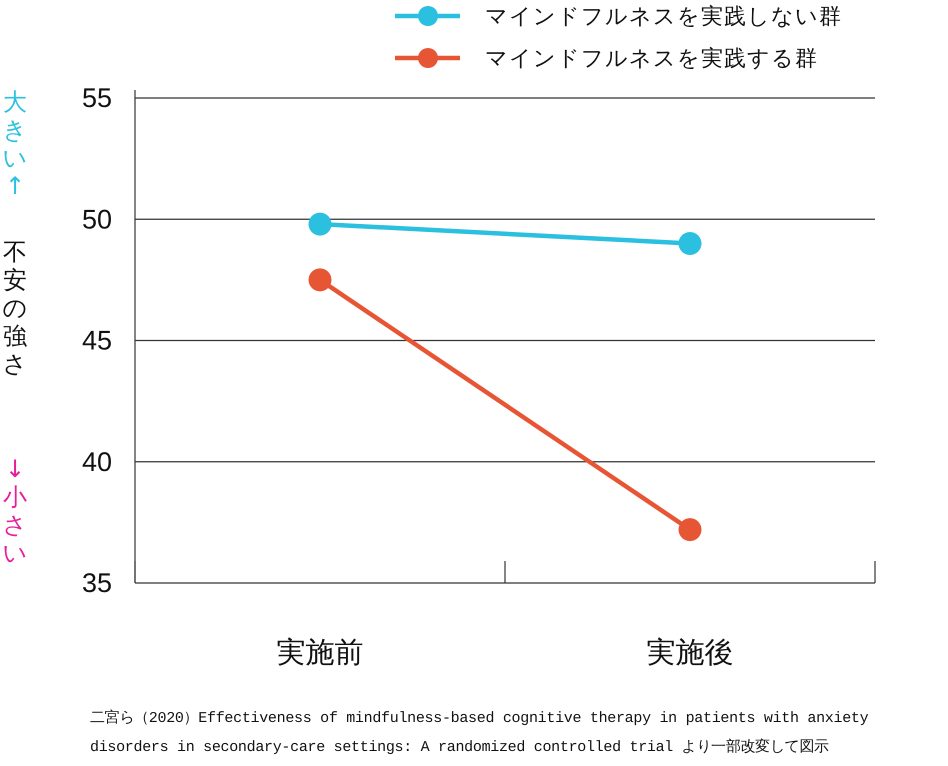 Image resolution: width=948 pixels, height=766 pixels. I want to click on x-tick-label: 実施前, so click(320, 653).